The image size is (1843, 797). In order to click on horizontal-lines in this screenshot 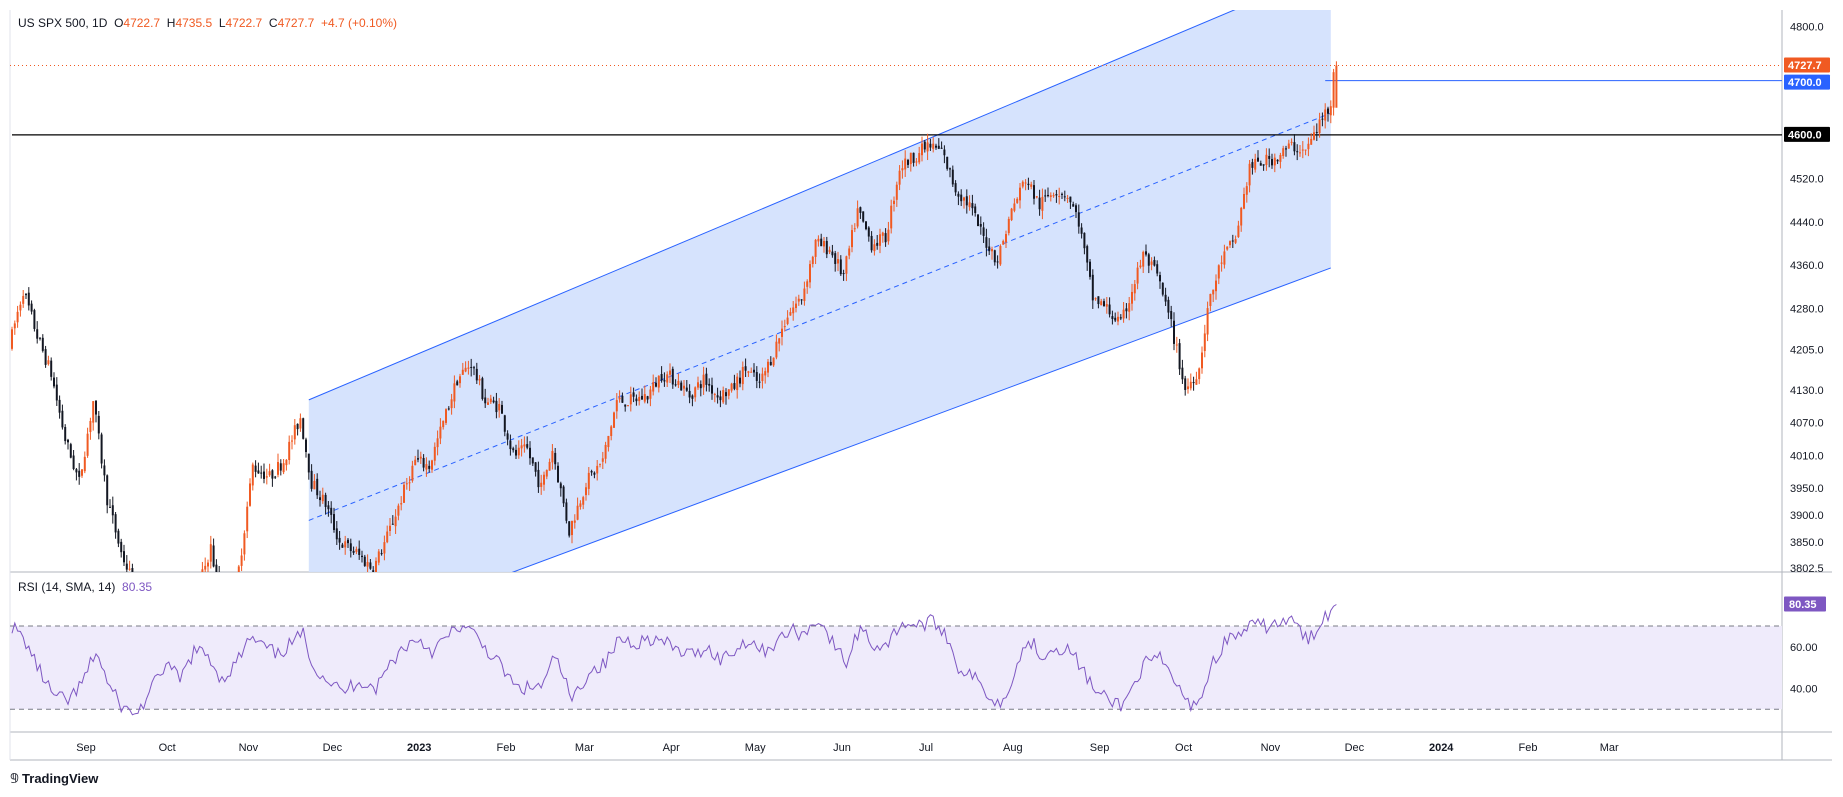, I will do `click(896, 100)`.